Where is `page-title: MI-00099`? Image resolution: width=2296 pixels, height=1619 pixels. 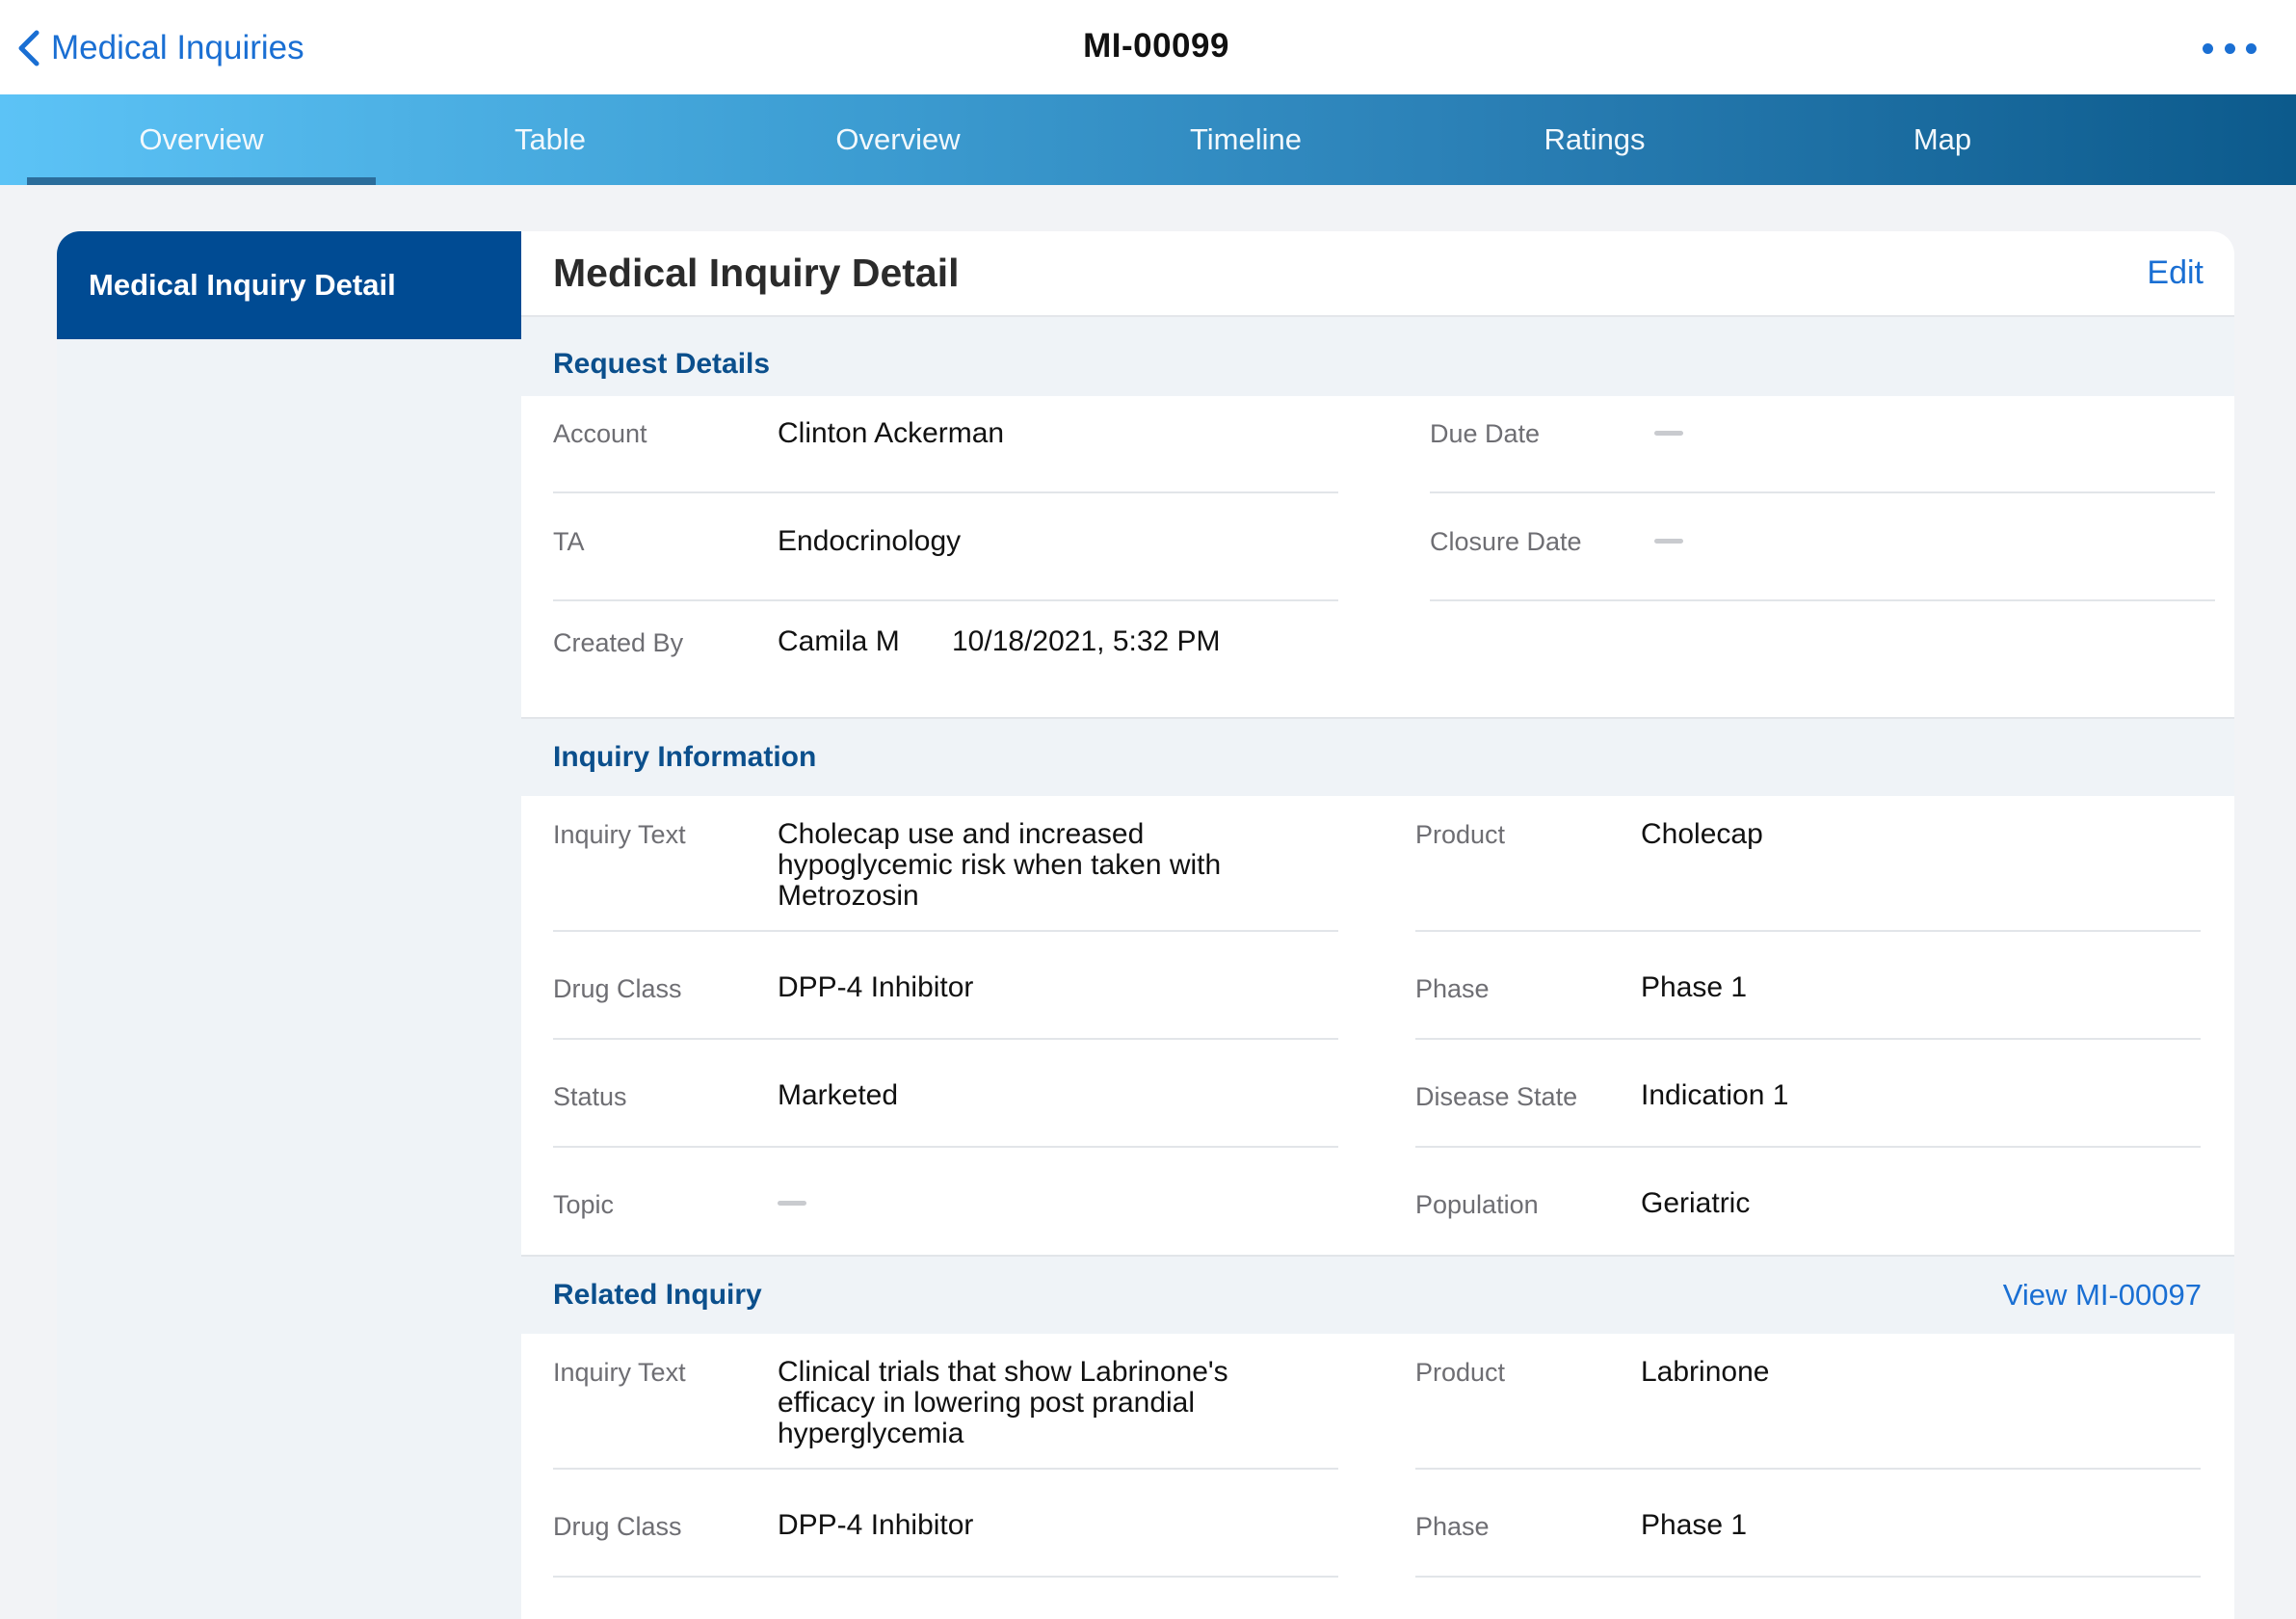
page-title: MI-00099 is located at coordinates (1156, 46).